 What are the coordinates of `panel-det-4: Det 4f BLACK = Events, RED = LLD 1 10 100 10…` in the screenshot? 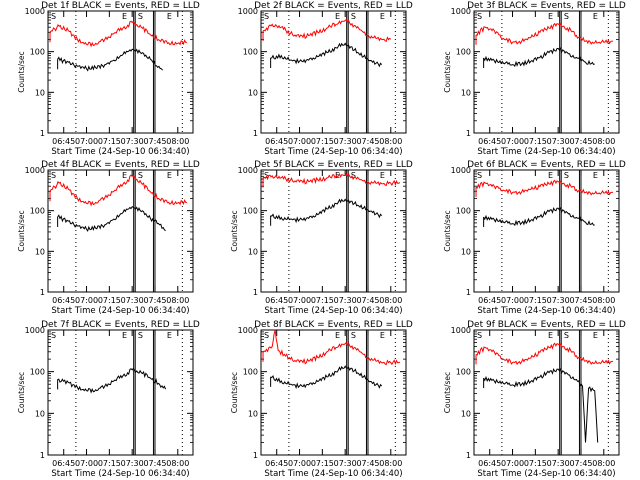 It's located at (108, 238).